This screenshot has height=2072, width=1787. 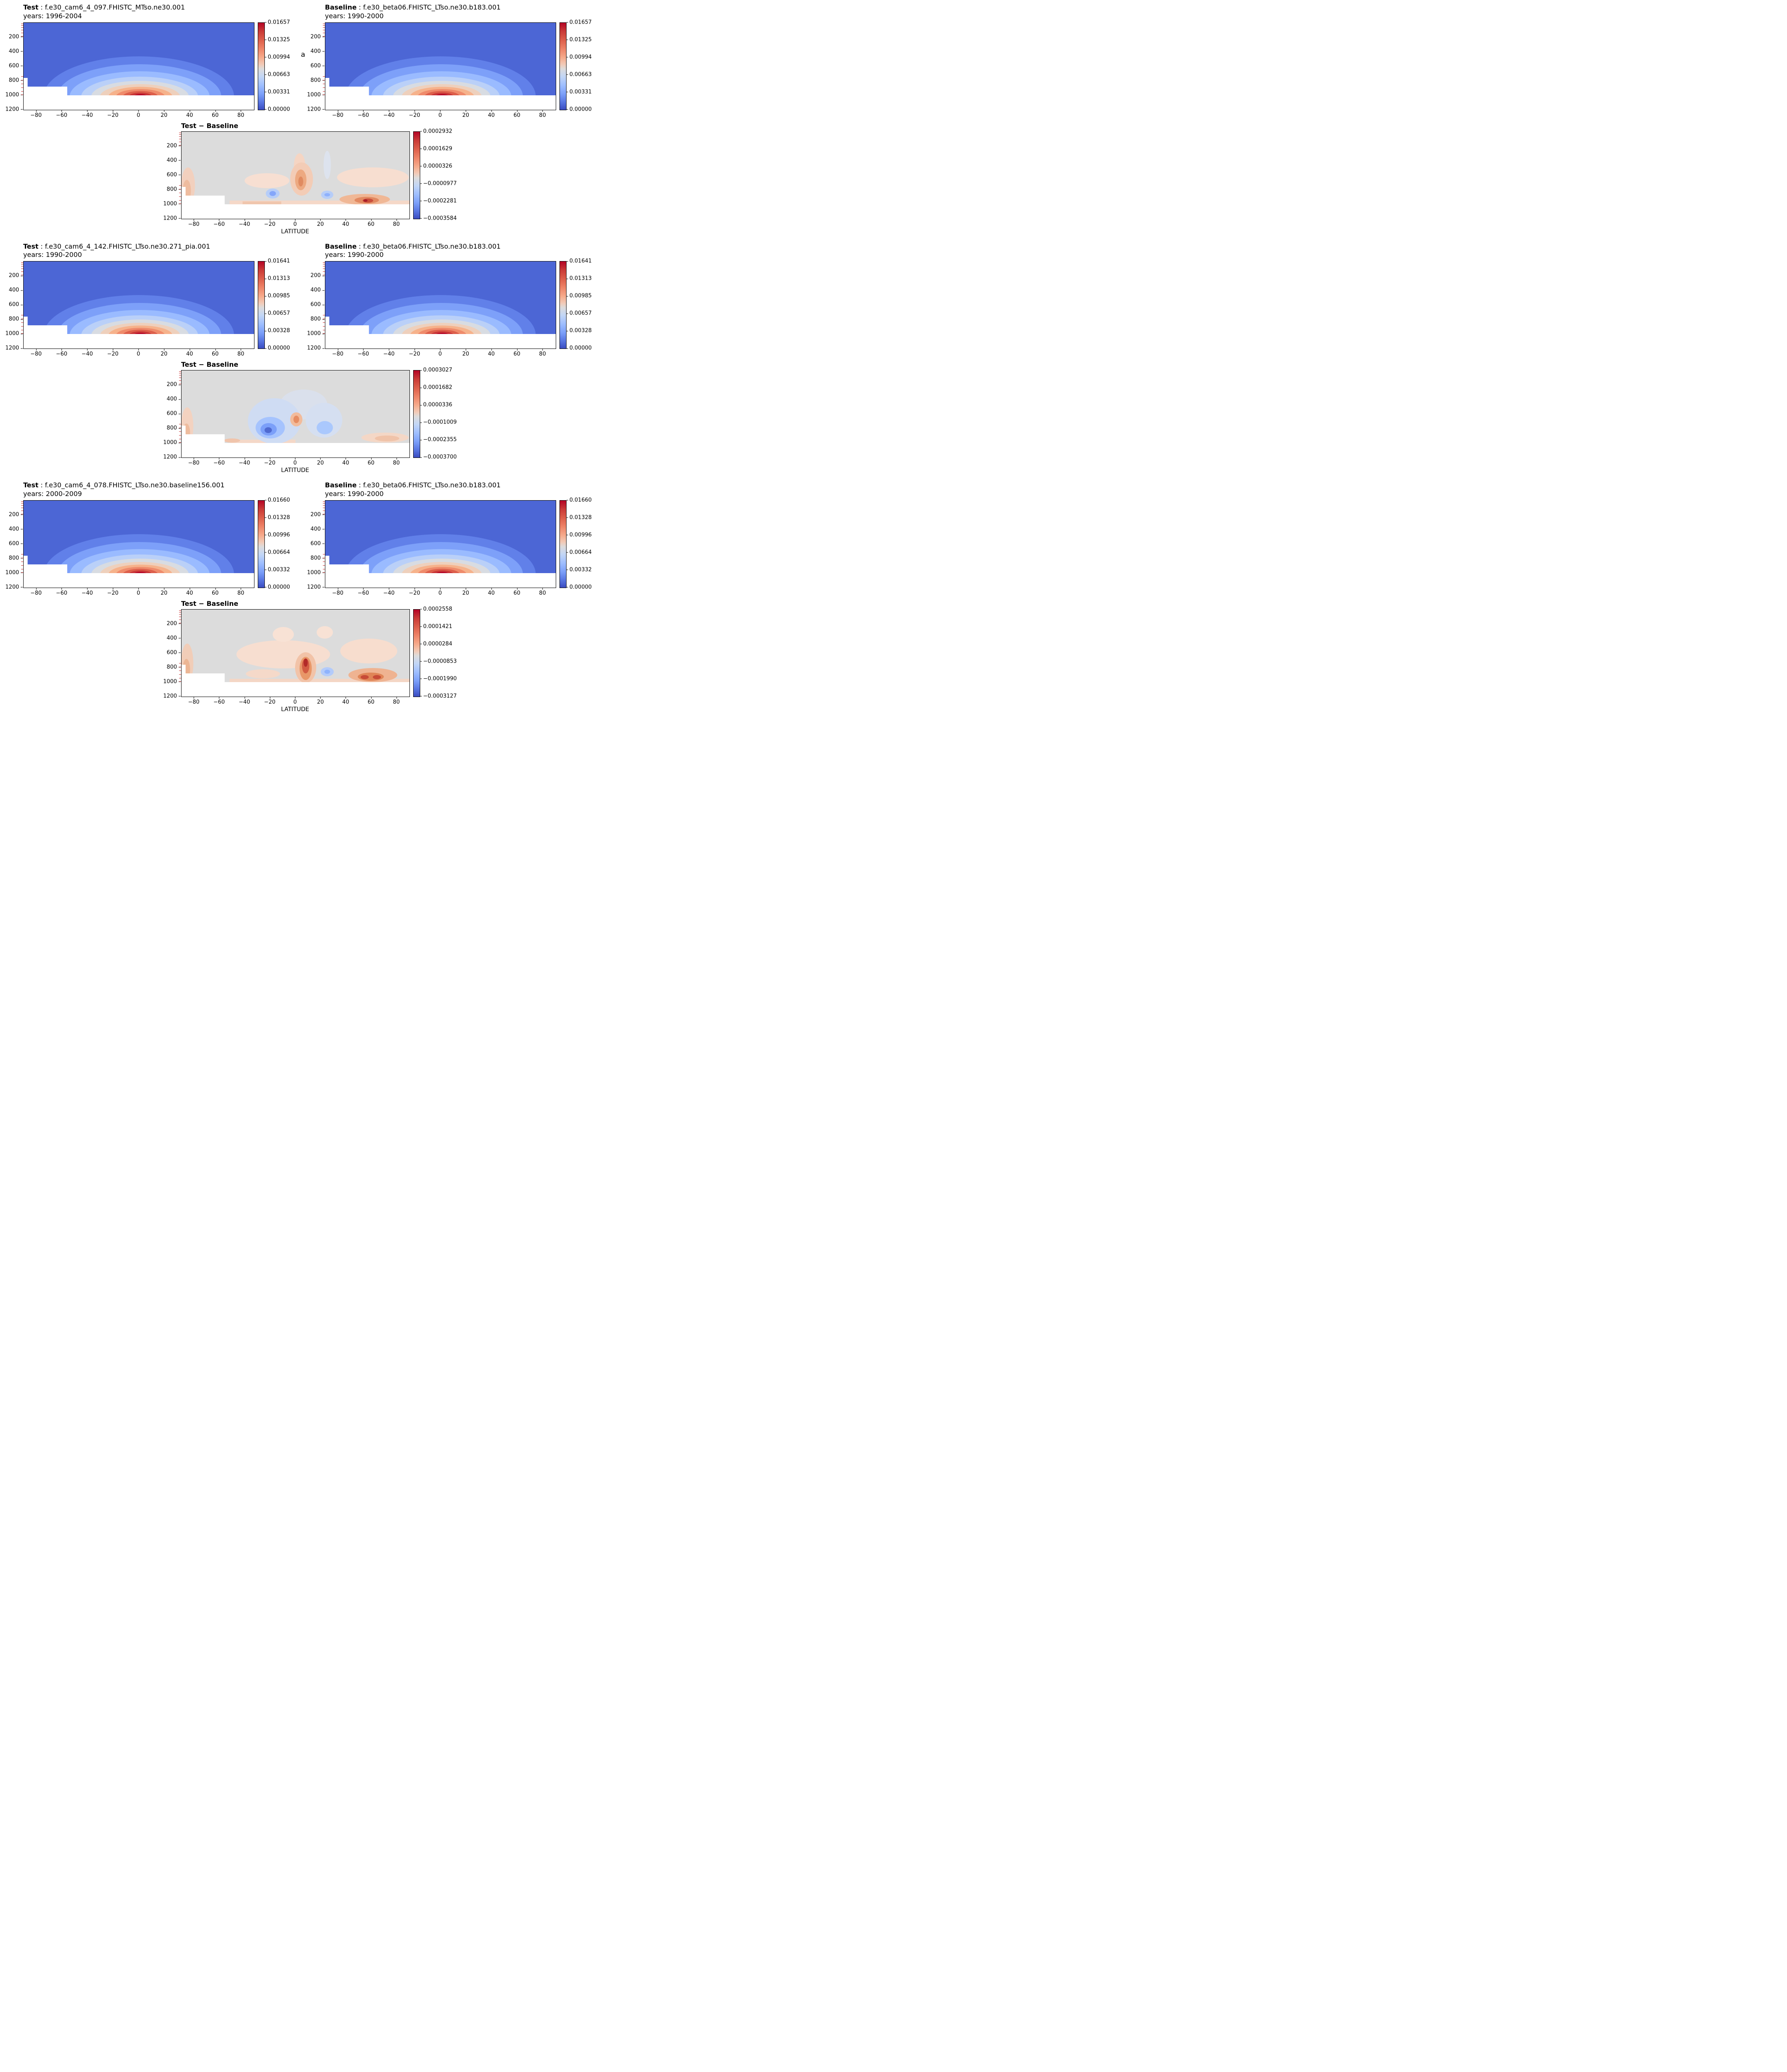 What do you see at coordinates (277, 74) in the screenshot?
I see `colorbar-tick-label: 0.00663` at bounding box center [277, 74].